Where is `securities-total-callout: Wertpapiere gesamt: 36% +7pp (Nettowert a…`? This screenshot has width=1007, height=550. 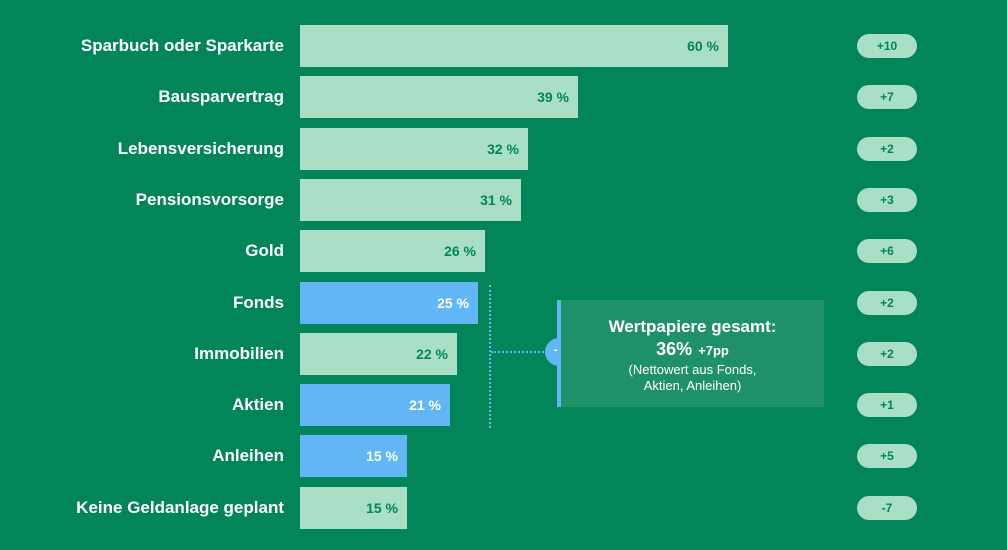 securities-total-callout: Wertpapiere gesamt: 36% +7pp (Nettowert a… is located at coordinates (690, 353).